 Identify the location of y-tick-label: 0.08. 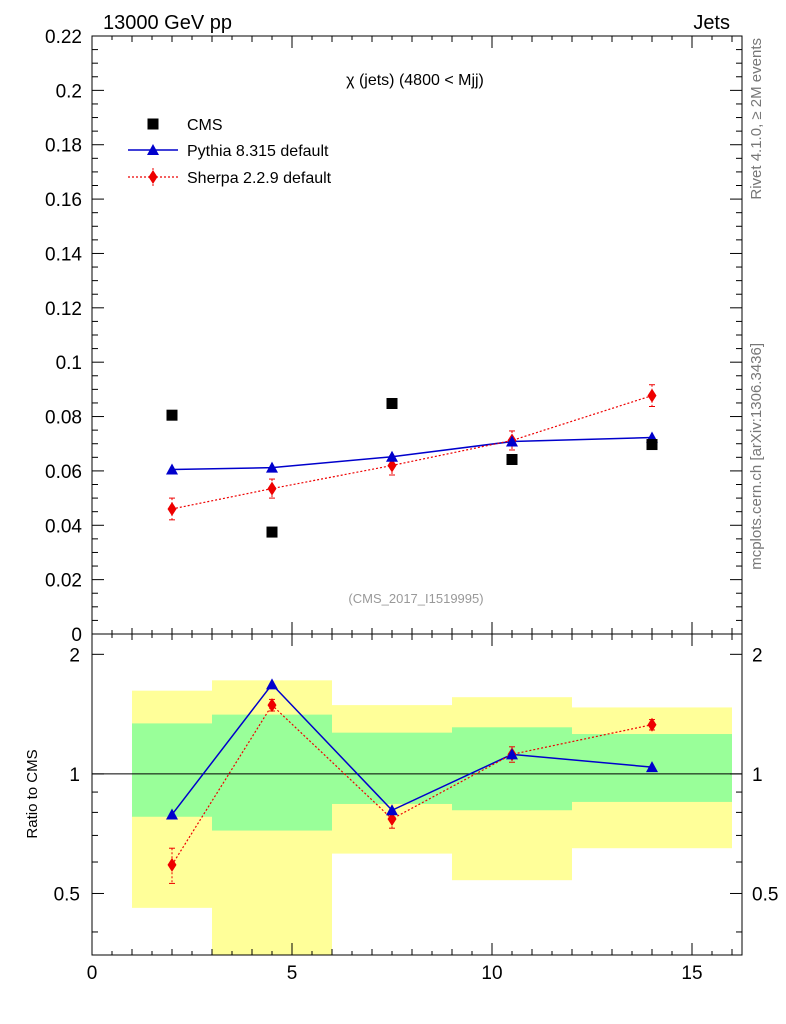
(63, 418).